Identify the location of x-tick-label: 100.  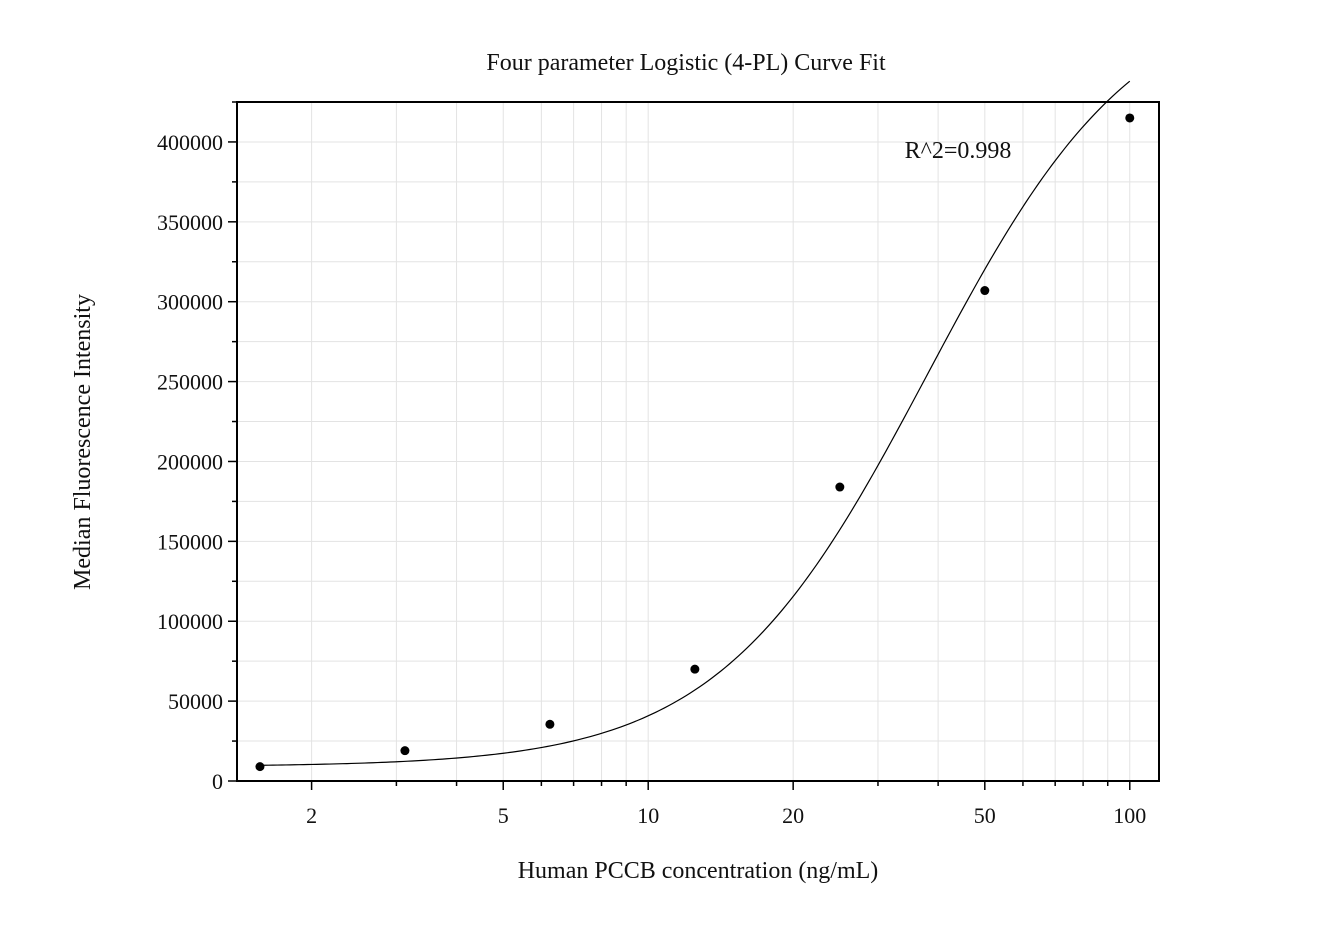
(1129, 815).